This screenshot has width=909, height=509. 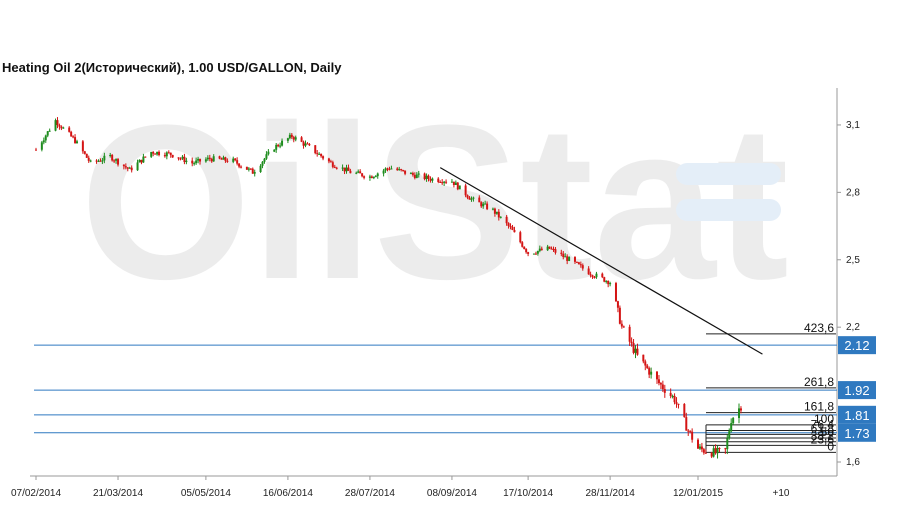 I want to click on y-tick-label: 2,5, so click(x=853, y=260).